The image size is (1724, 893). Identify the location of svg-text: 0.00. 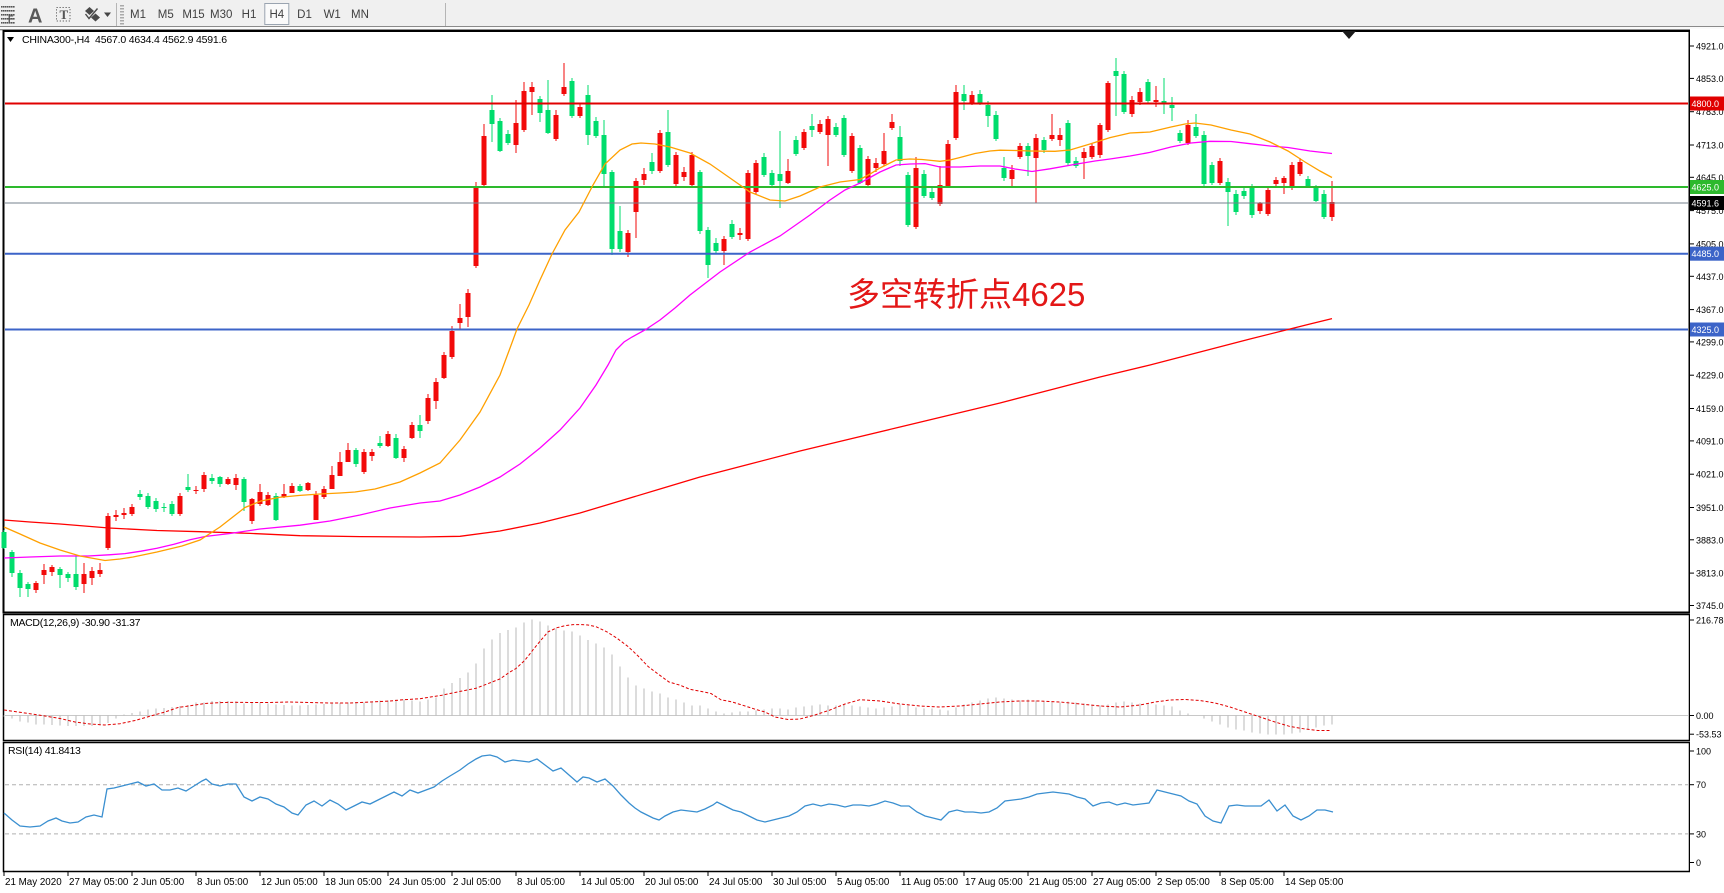
(1705, 716).